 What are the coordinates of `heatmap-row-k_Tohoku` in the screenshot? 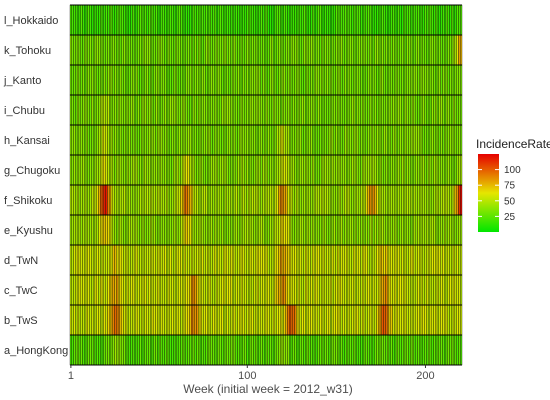 It's located at (266, 50).